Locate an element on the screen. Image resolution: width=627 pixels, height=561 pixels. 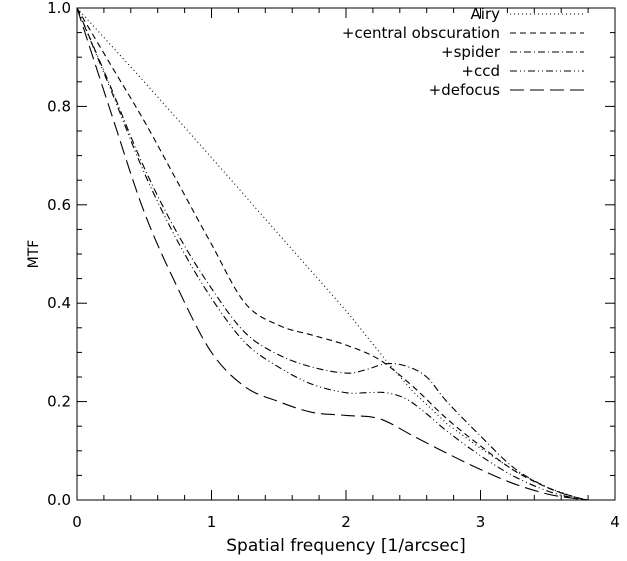
y-tick-label: 1.0 is located at coordinates (59, 8).